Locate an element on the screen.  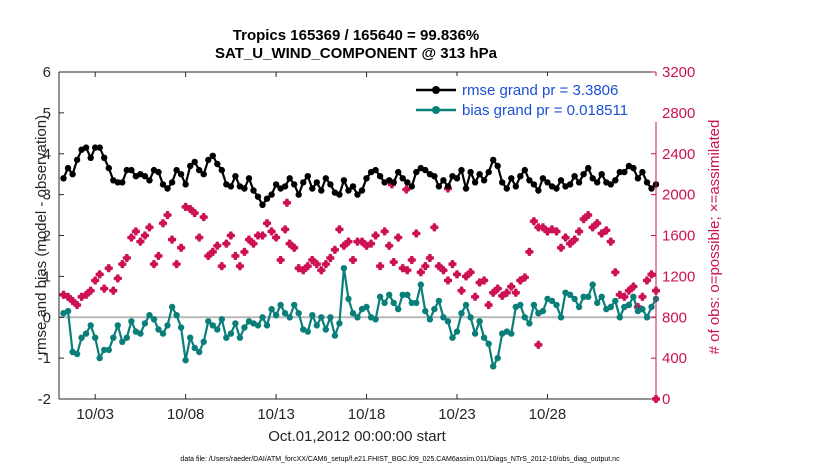
x-tick-label: 10/13 is located at coordinates (276, 414).